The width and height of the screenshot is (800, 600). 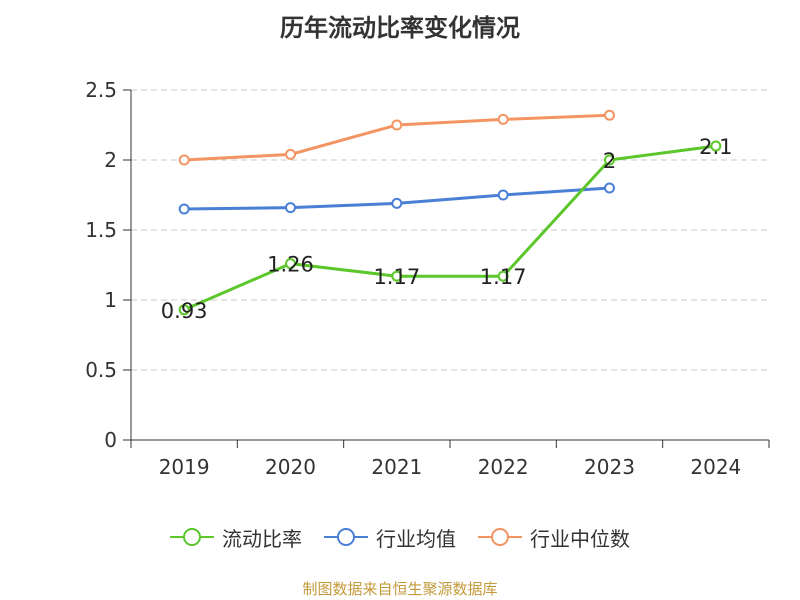 I want to click on data-label: 1.26, so click(x=290, y=265).